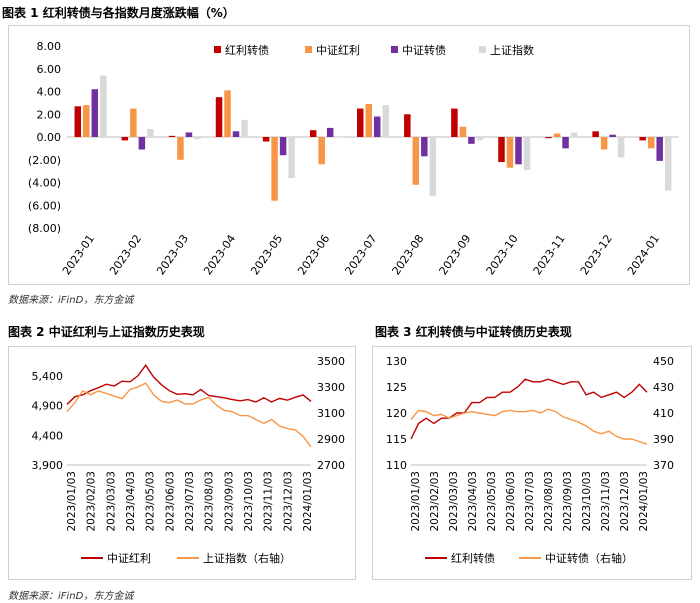 The width and height of the screenshot is (700, 603). What do you see at coordinates (549, 254) in the screenshot?
I see `x-tick-label: 2023-11` at bounding box center [549, 254].